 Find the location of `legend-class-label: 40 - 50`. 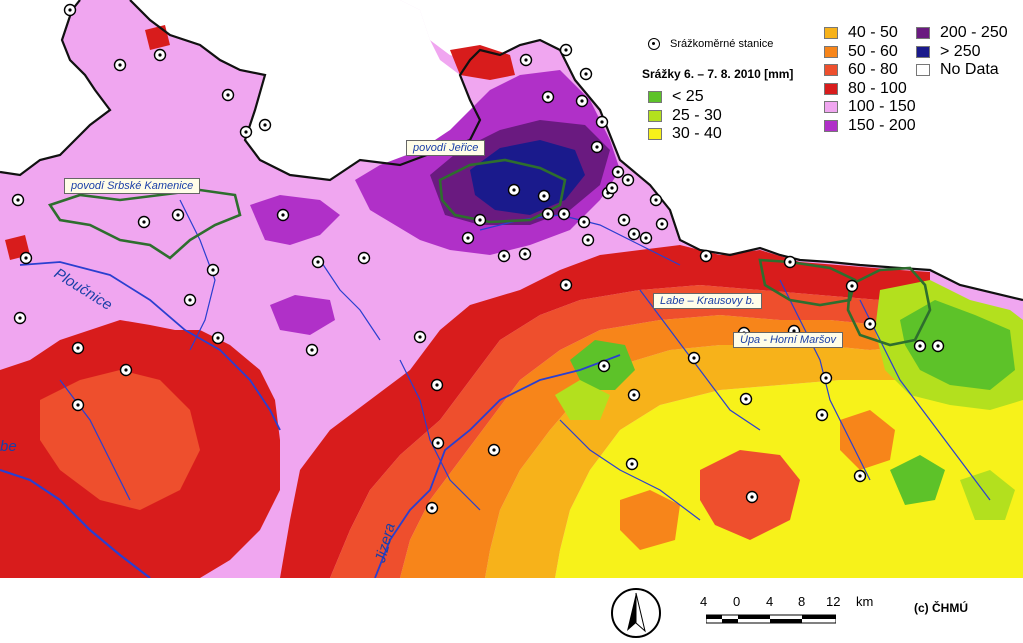

legend-class-label: 40 - 50 is located at coordinates (873, 32).